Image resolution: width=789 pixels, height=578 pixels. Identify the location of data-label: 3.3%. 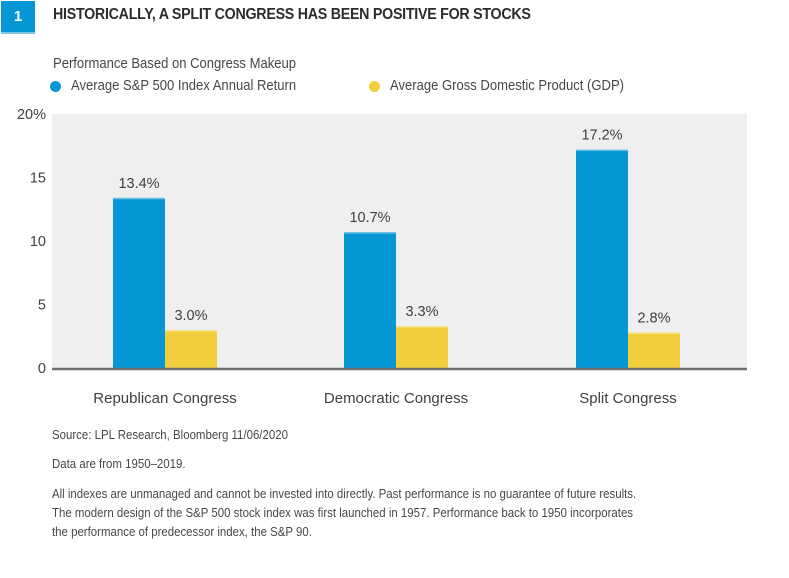
(421, 312).